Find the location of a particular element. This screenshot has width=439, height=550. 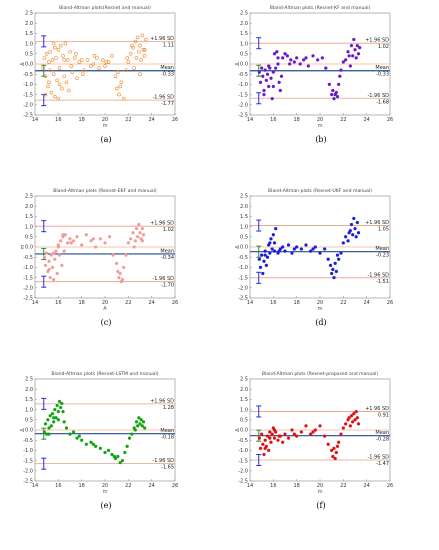

x-tick-label: 14 is located at coordinates (250, 486).